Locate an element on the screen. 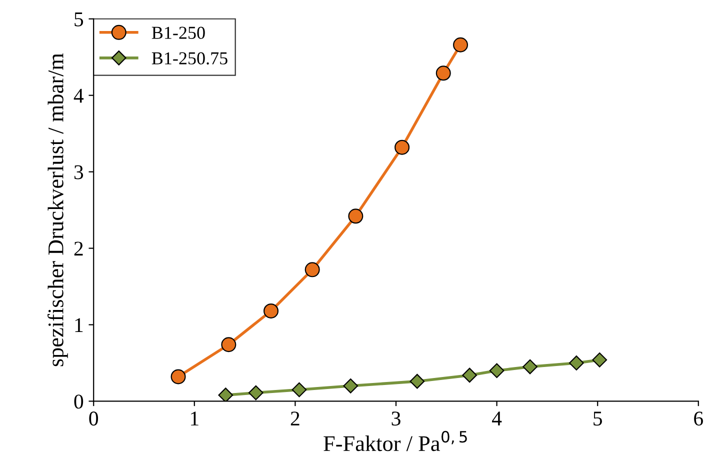 The width and height of the screenshot is (720, 472). x-tick-label: 3 is located at coordinates (396, 419).